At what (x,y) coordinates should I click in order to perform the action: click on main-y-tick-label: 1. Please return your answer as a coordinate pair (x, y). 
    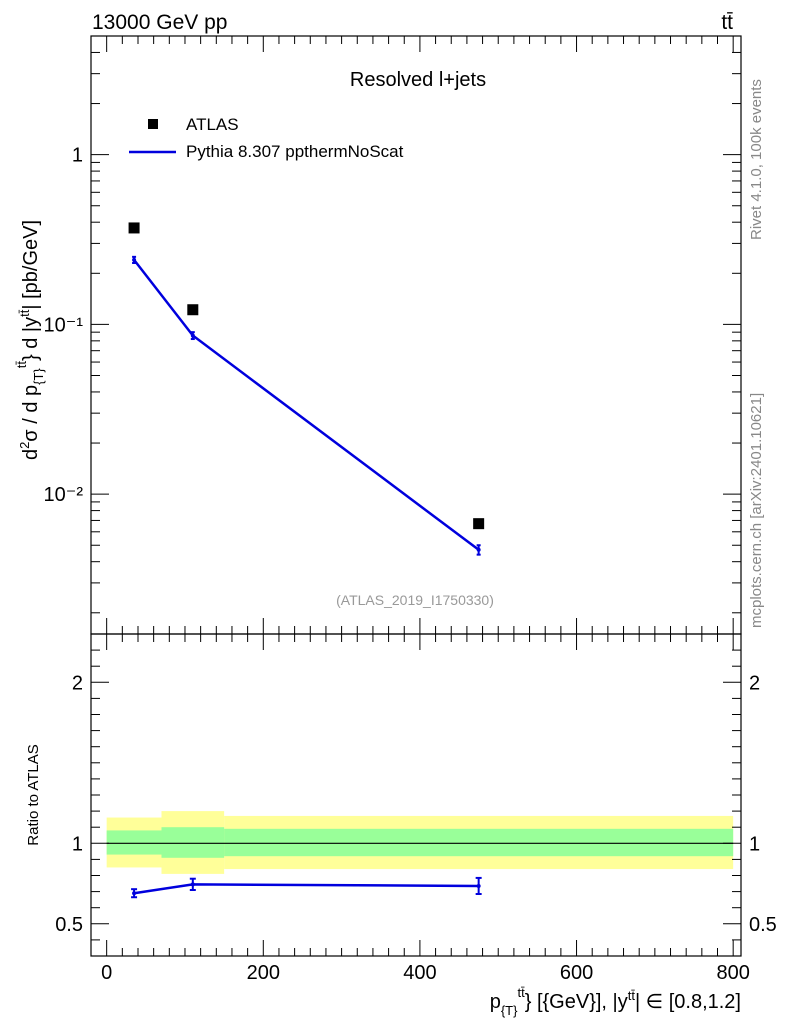
    Looking at the image, I should click on (77, 156).